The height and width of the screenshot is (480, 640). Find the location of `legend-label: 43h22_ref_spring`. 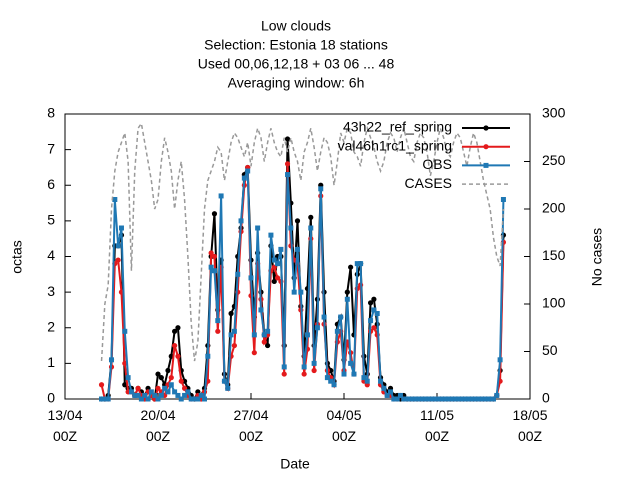

legend-label: 43h22_ref_spring is located at coordinates (397, 127).